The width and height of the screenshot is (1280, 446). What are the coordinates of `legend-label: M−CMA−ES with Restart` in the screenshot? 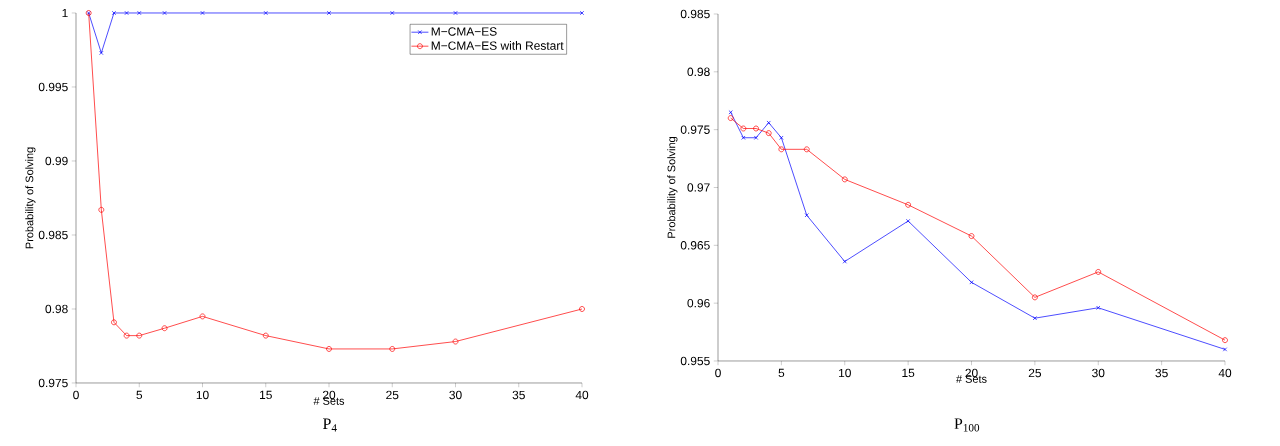 It's located at (497, 45).